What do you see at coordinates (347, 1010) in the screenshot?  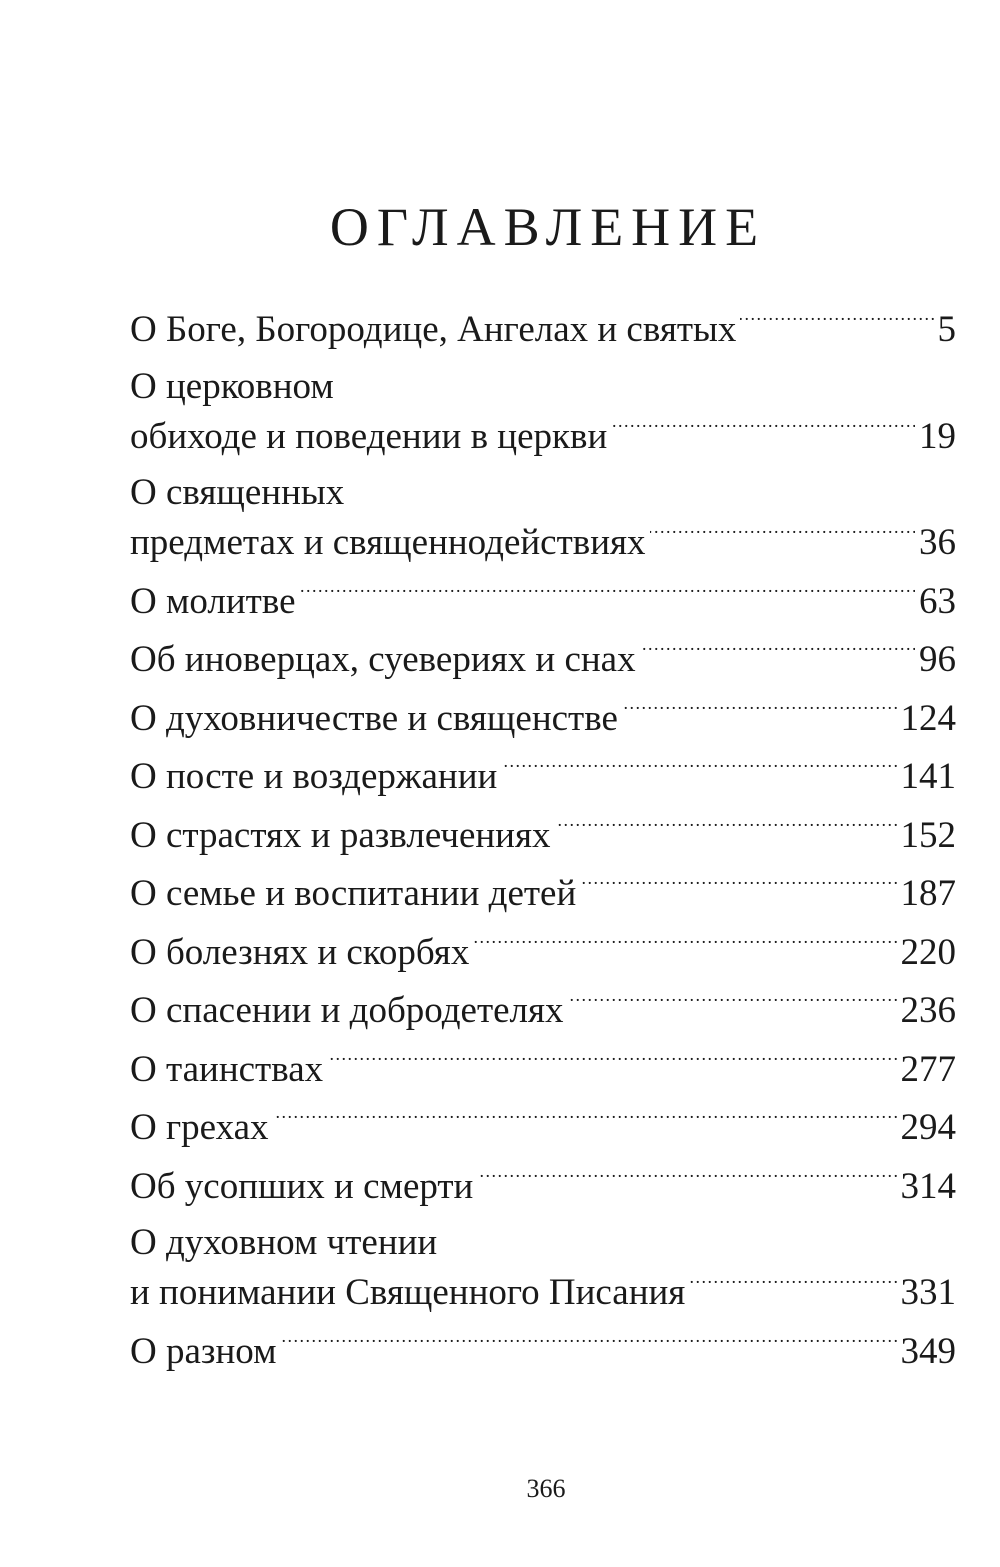 I see `toc-entry-title: О спасении и добродетелях` at bounding box center [347, 1010].